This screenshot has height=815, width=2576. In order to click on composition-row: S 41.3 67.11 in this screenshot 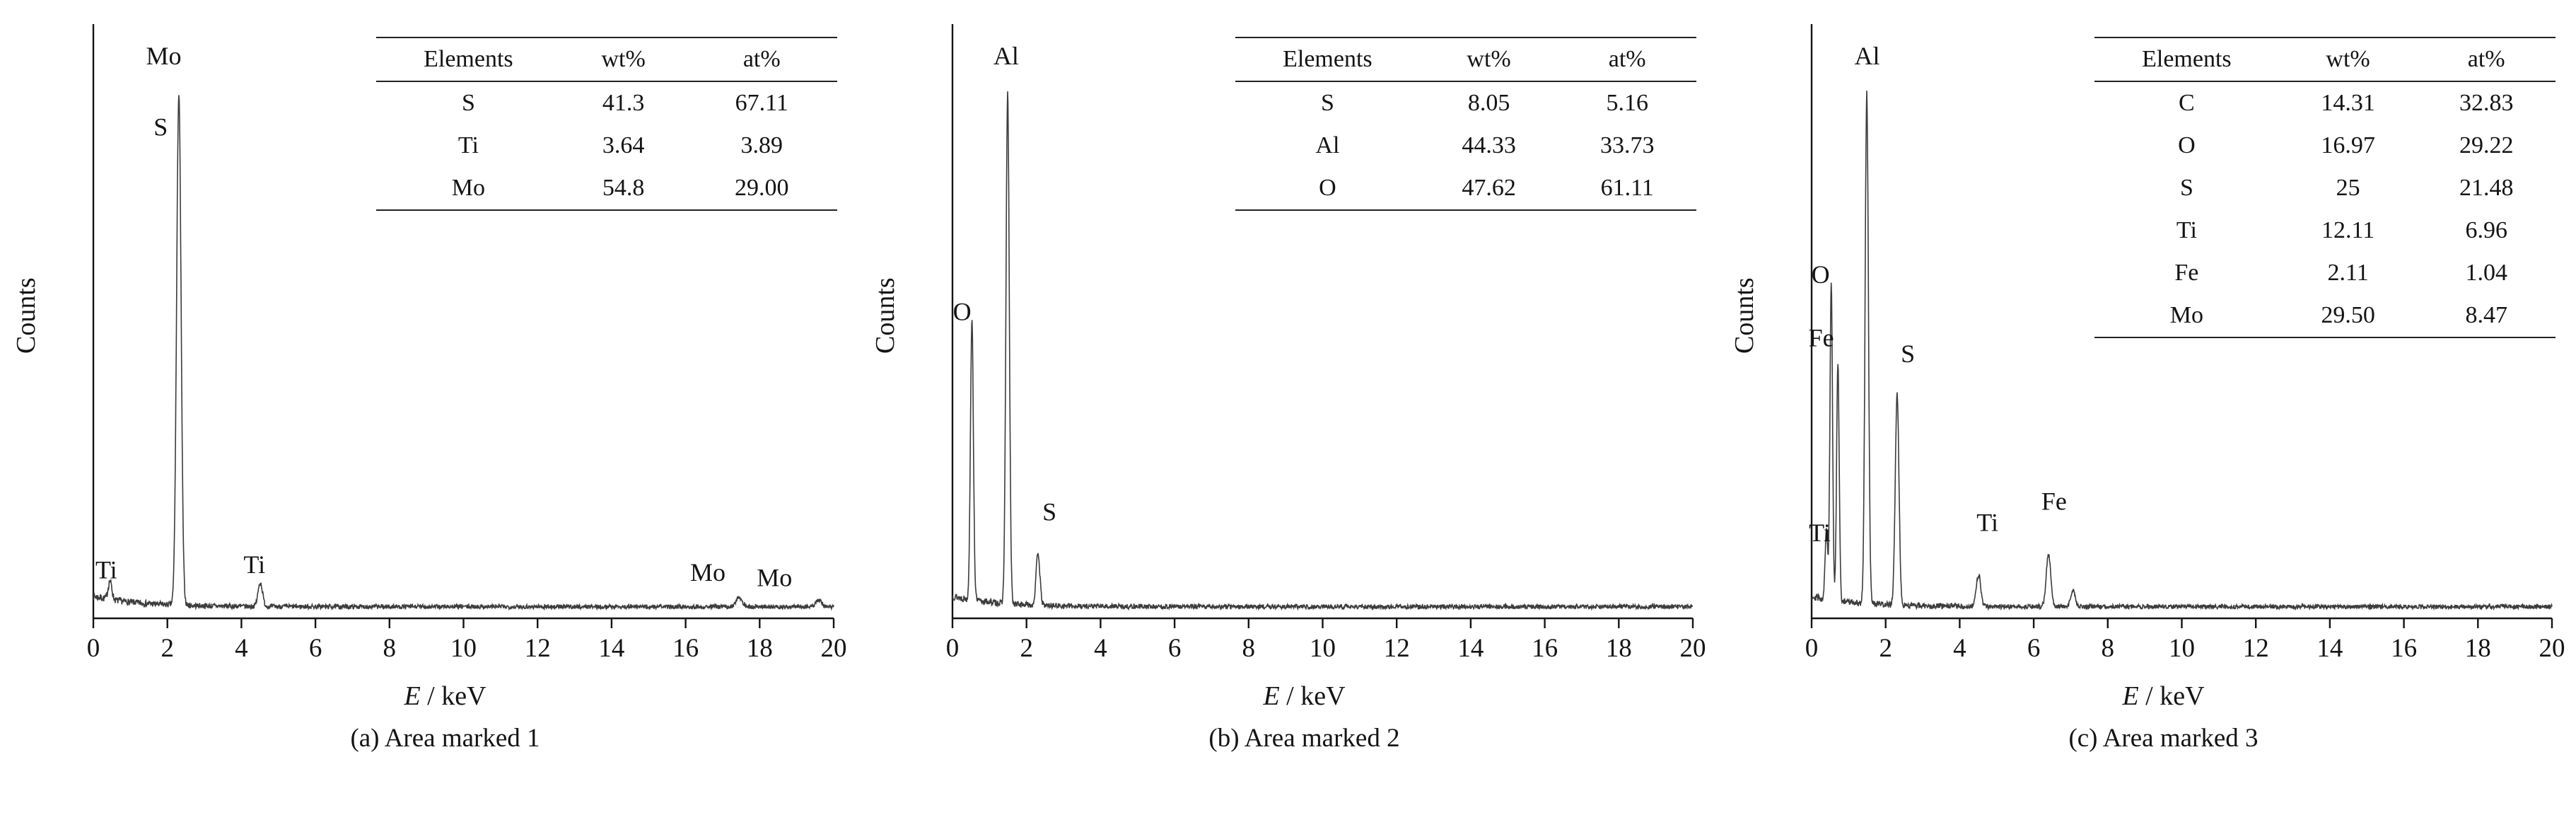, I will do `click(606, 103)`.